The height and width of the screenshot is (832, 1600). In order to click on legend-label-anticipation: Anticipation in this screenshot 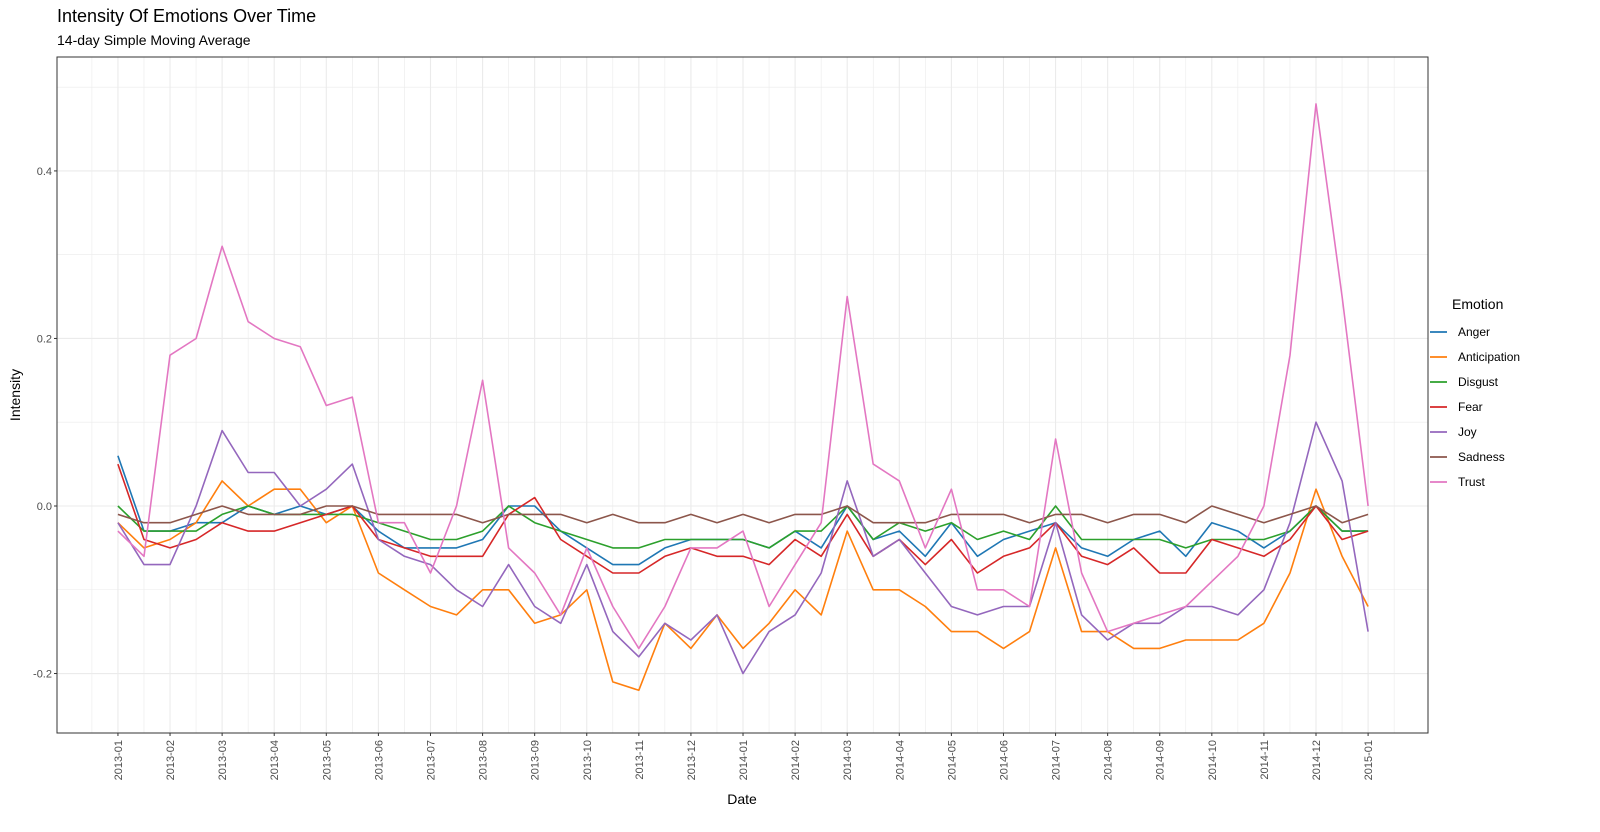, I will do `click(1489, 357)`.